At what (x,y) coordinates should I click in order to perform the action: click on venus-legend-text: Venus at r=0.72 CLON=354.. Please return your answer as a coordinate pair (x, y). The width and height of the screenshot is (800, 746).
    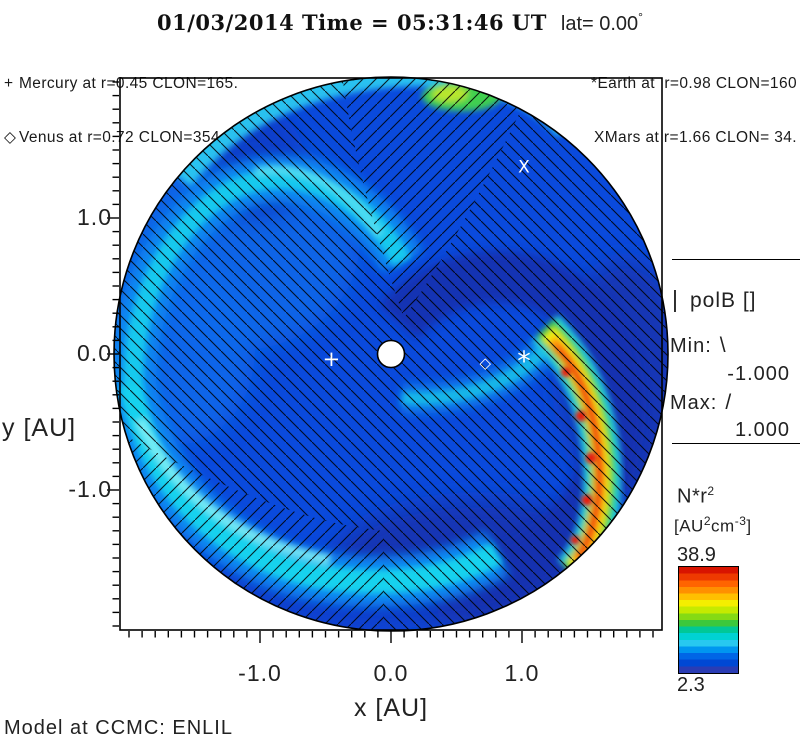
    Looking at the image, I should click on (122, 137).